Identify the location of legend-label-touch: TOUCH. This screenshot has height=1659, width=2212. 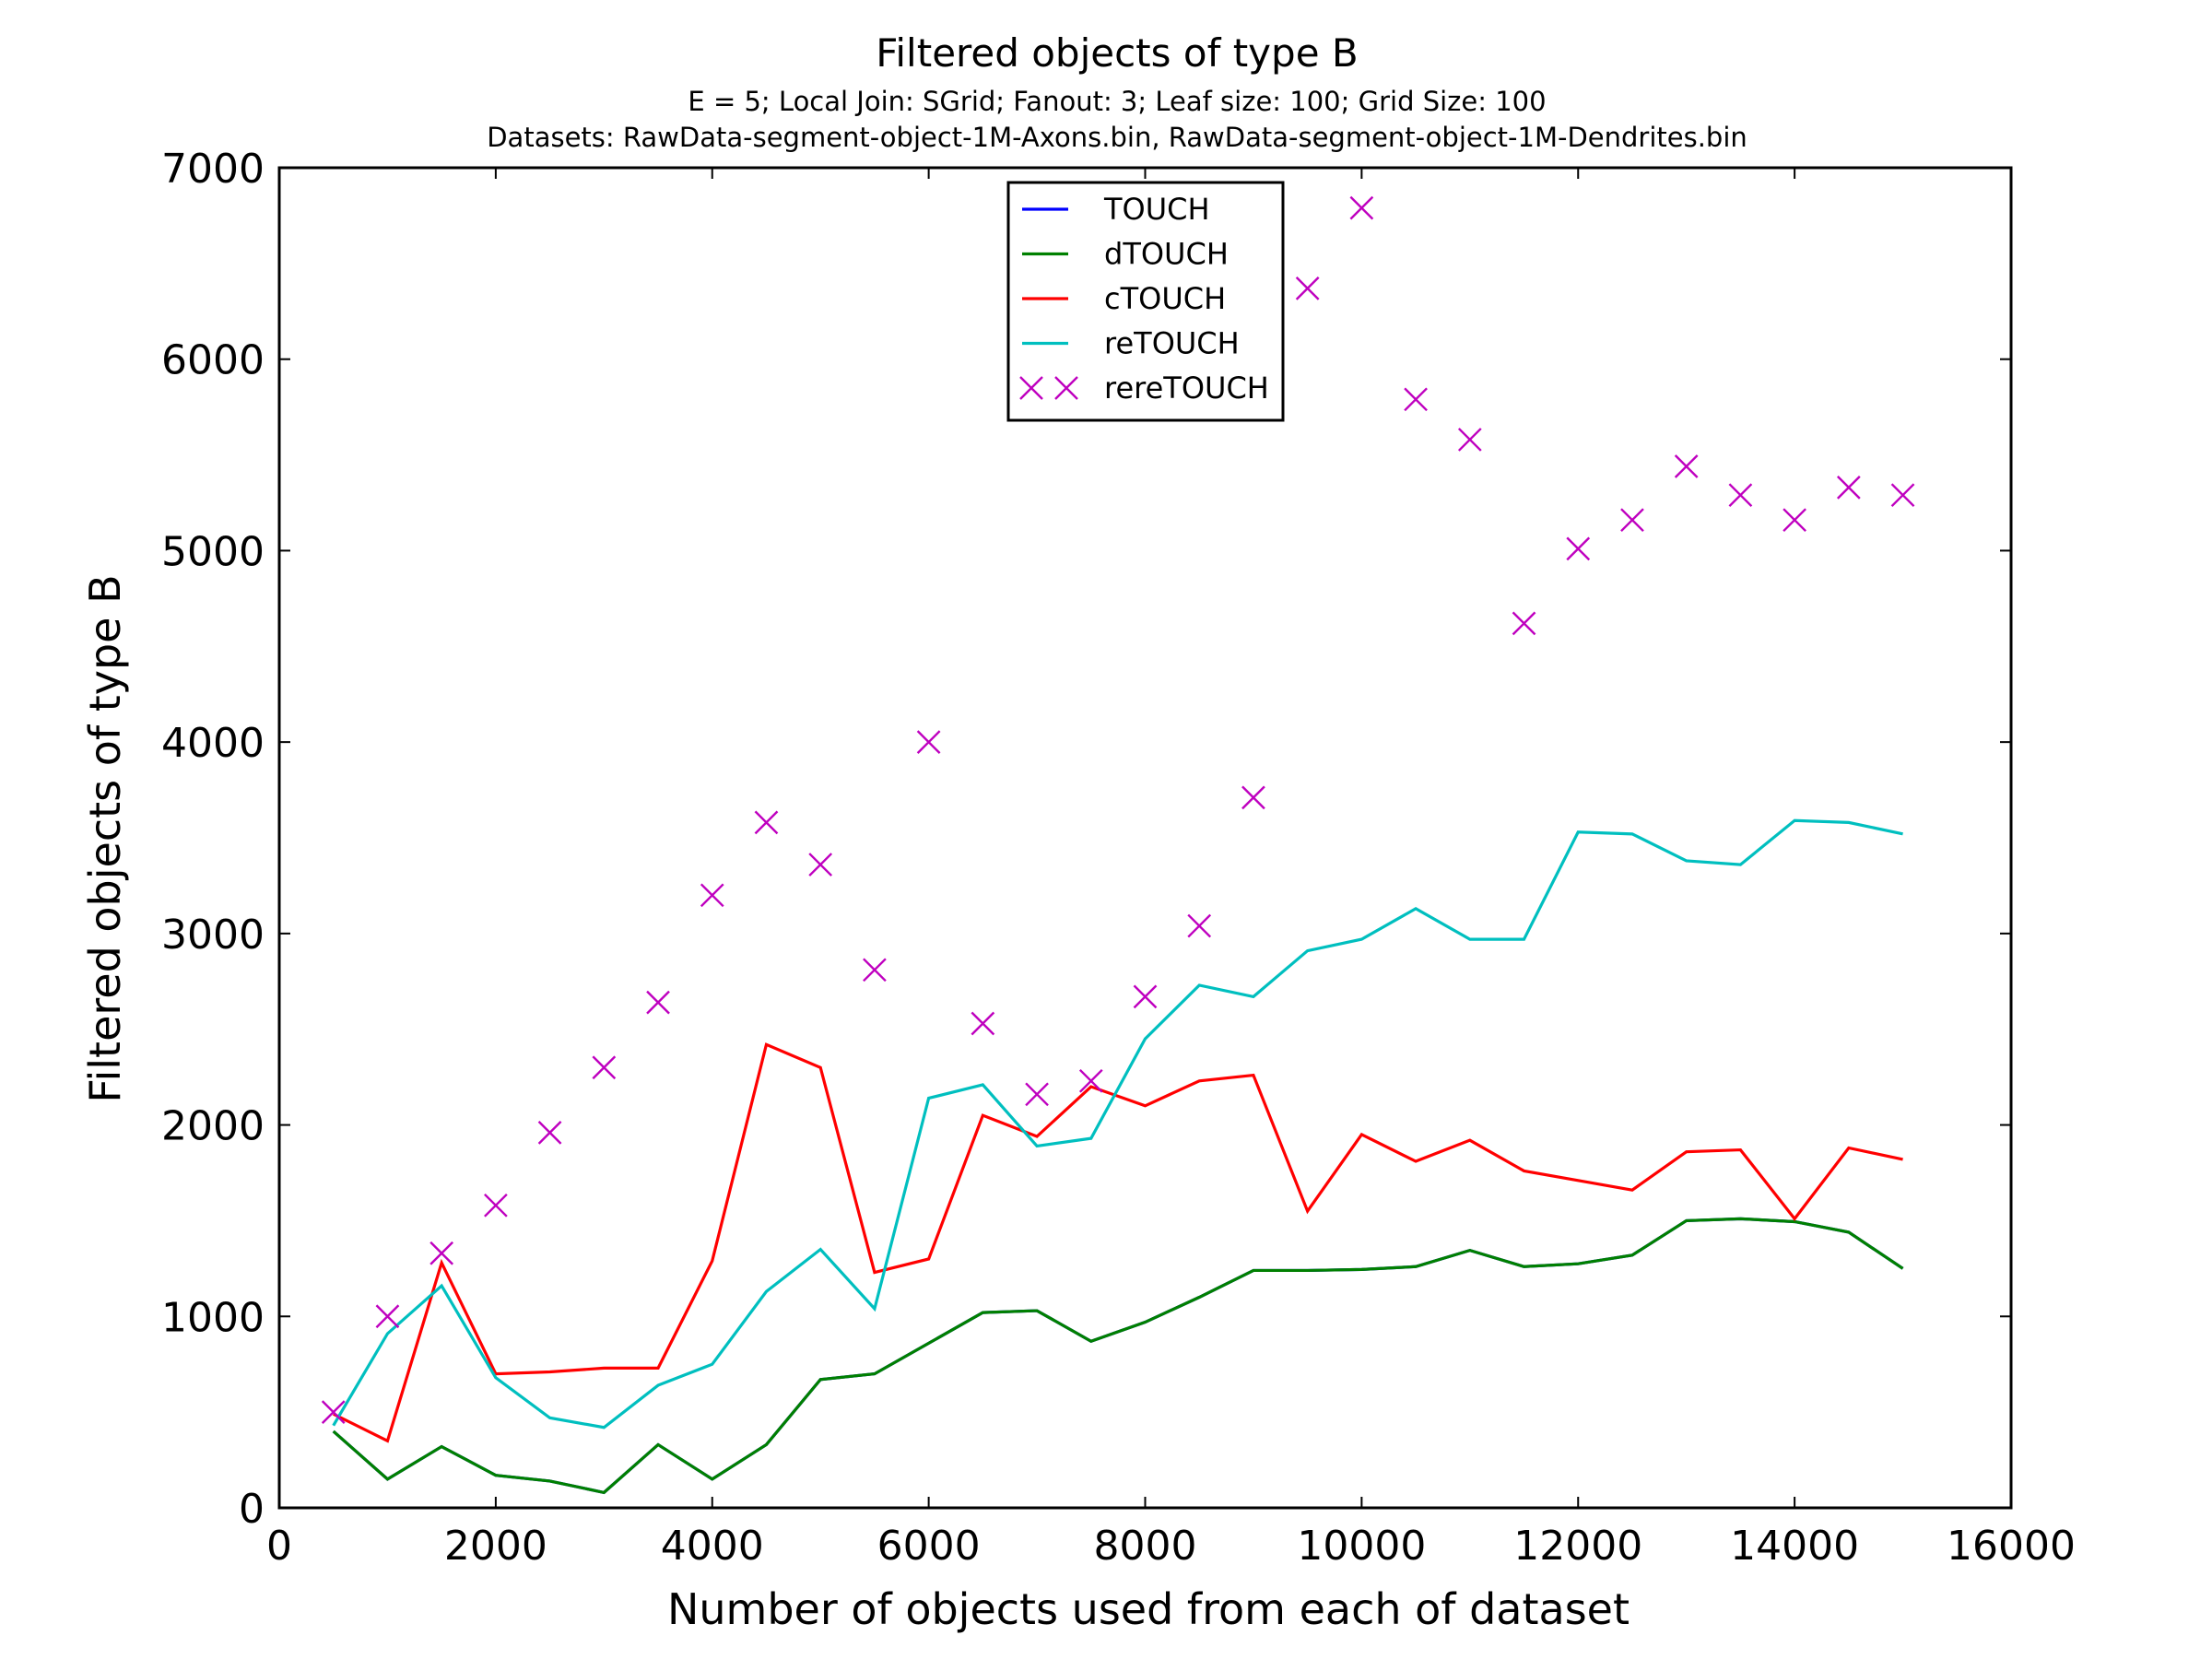
(1156, 209).